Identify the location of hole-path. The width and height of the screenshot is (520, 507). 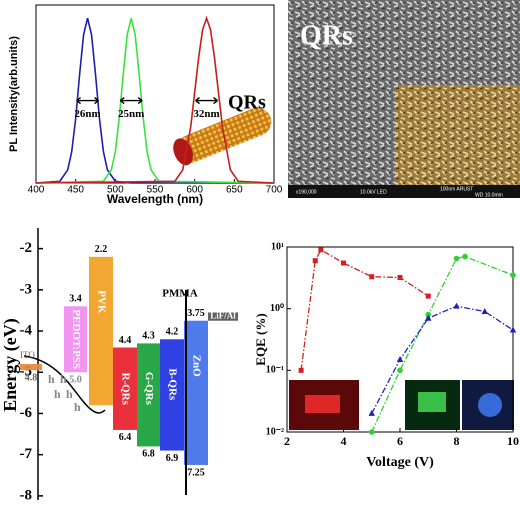
(64, 384).